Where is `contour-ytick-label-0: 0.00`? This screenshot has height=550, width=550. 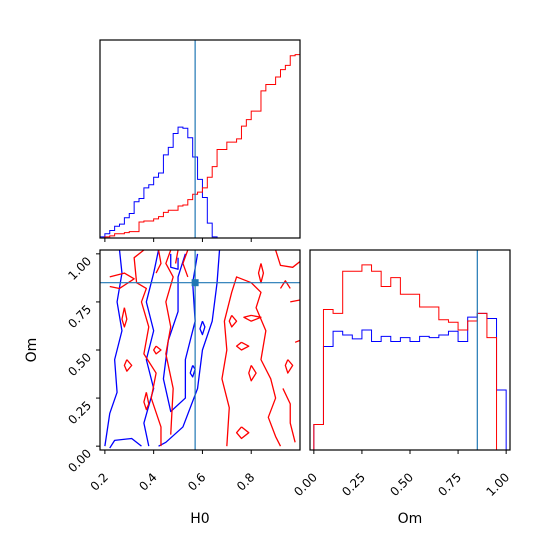 contour-ytick-label-0: 0.00 is located at coordinates (79, 460).